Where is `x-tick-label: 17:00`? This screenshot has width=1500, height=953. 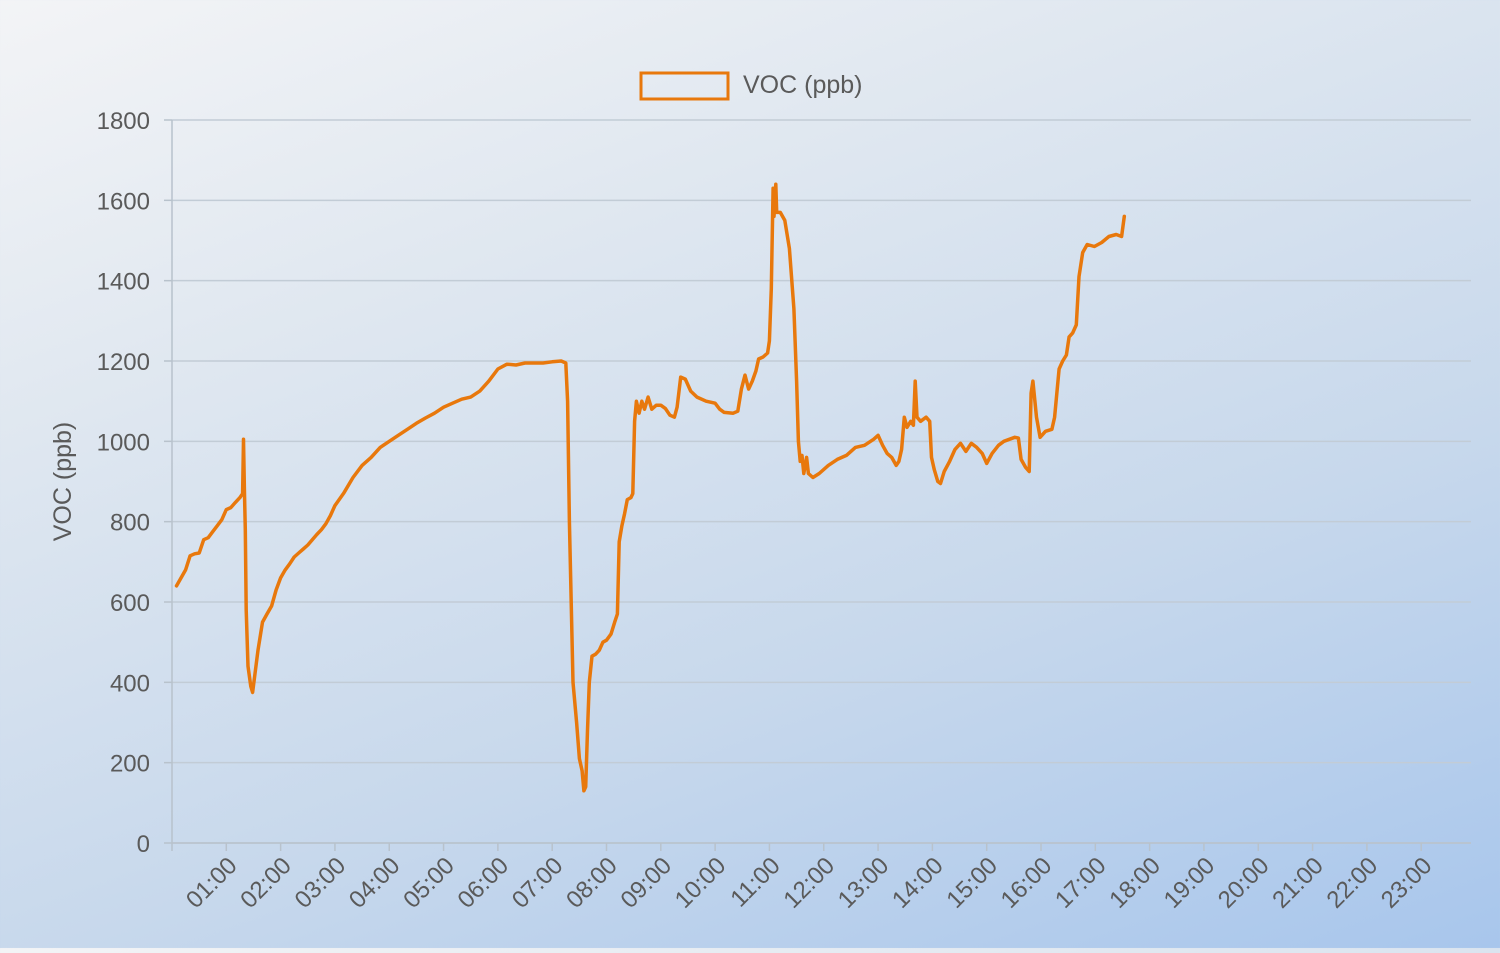
x-tick-label: 17:00 is located at coordinates (1081, 883).